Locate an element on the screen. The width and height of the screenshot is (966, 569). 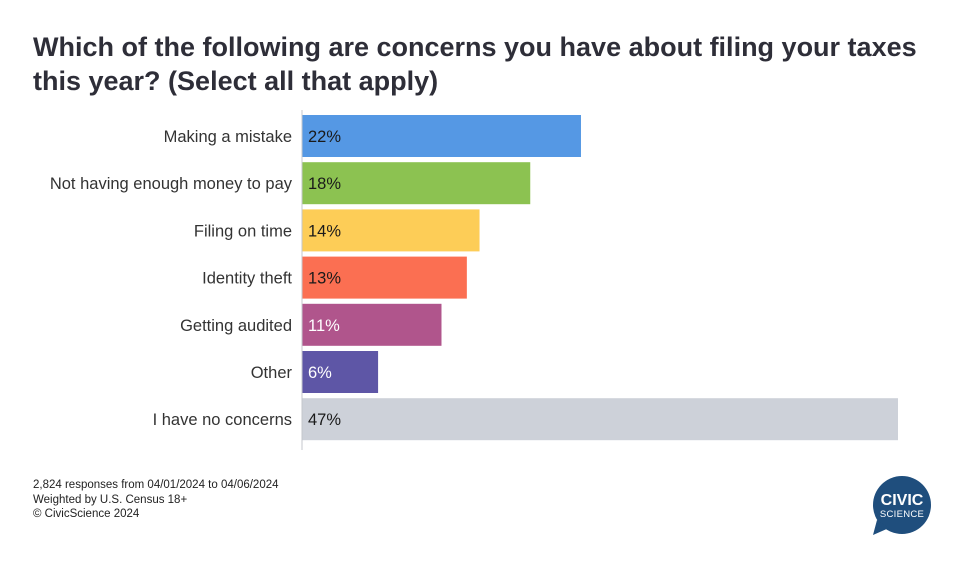
logo-text-civic: CIVIC is located at coordinates (902, 500).